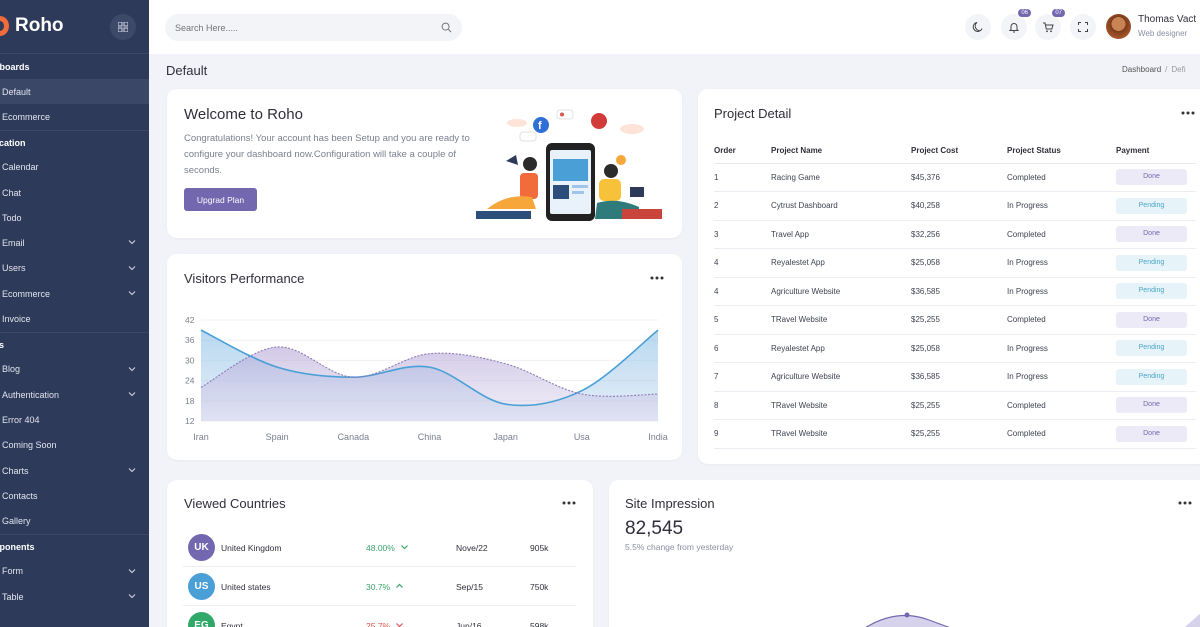 This screenshot has width=1200, height=627. What do you see at coordinates (955, 320) in the screenshot?
I see `table-row: 5 TRavel Website $25,255 Completed Done` at bounding box center [955, 320].